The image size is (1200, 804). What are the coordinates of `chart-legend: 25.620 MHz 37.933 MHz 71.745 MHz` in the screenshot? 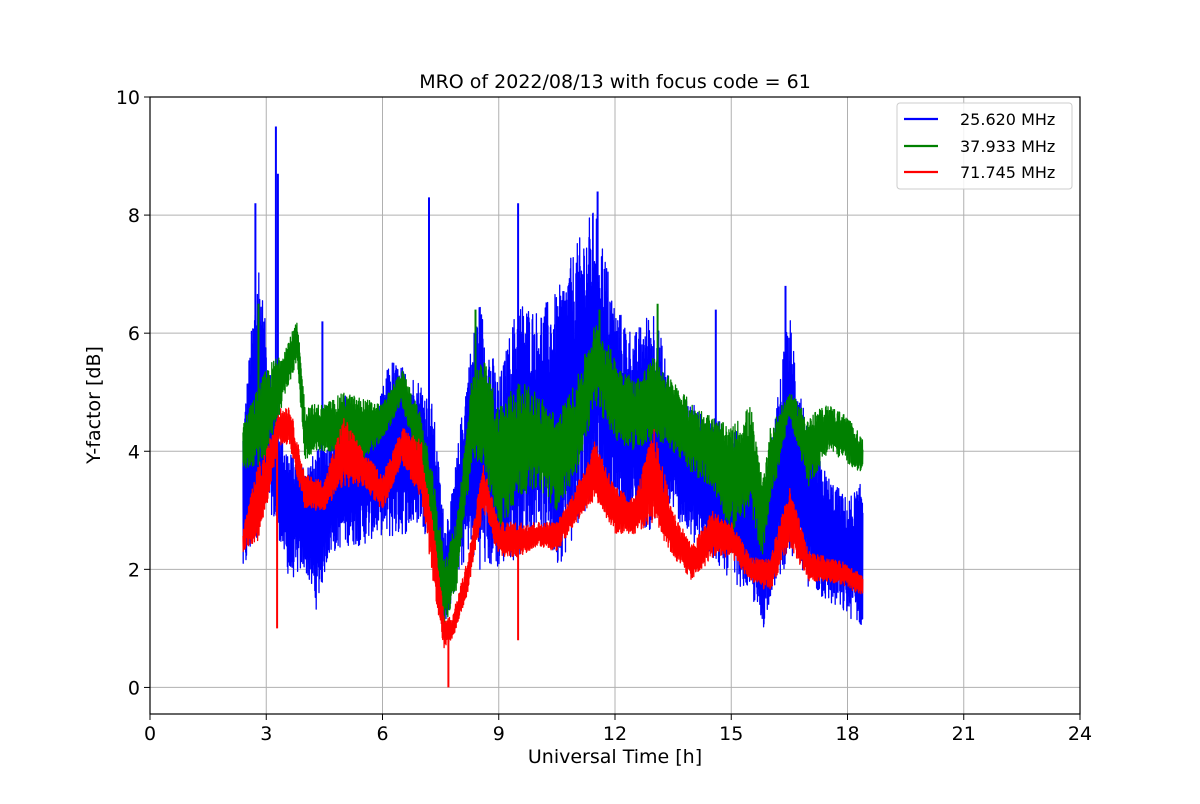 It's located at (984, 146).